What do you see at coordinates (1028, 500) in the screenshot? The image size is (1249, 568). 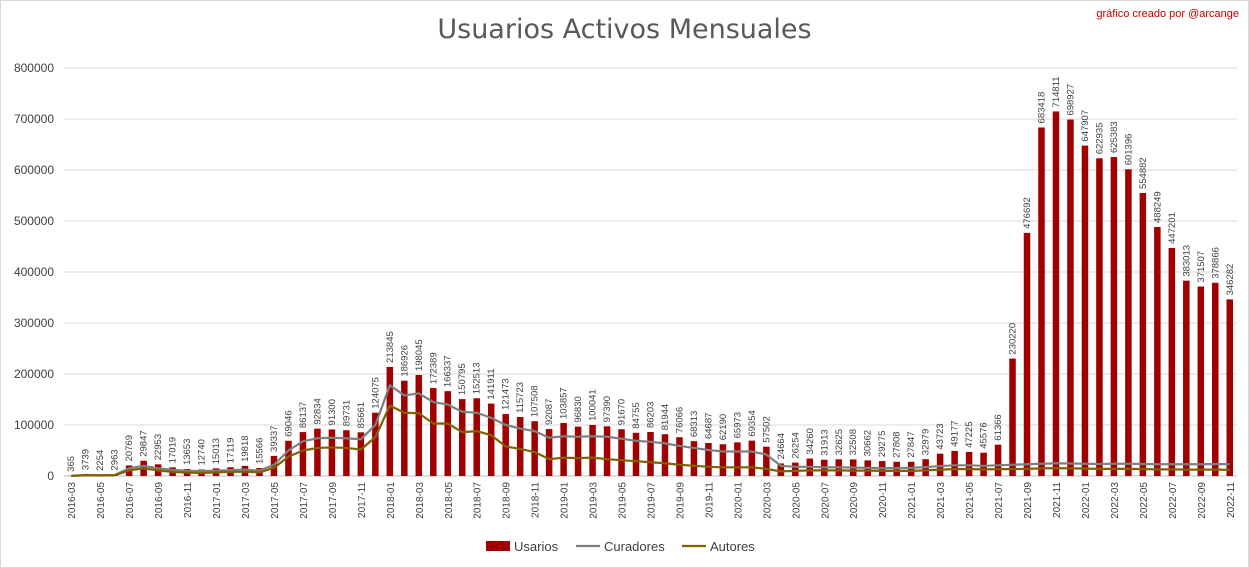 I see `x-tick-label: 2021-09` at bounding box center [1028, 500].